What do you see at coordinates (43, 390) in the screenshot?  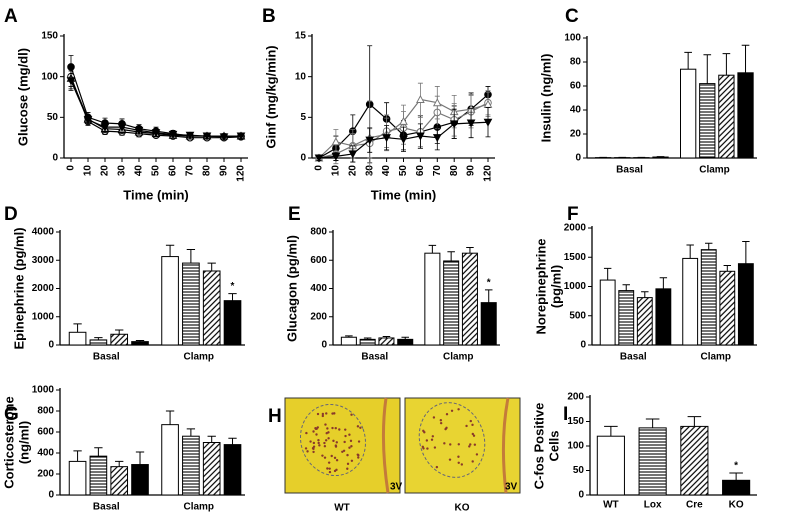 I see `y-tick-label: 1000` at bounding box center [43, 390].